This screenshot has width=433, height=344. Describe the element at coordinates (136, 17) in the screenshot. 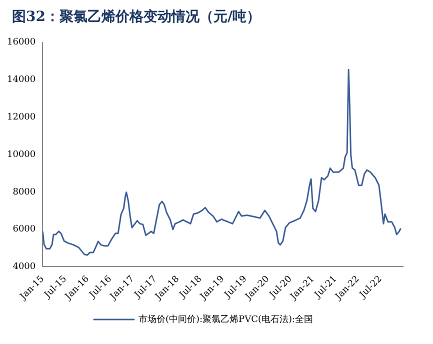

I see `chart-title: 图32：聚氯乙烯价格变动情况（元/吨）` at that location.